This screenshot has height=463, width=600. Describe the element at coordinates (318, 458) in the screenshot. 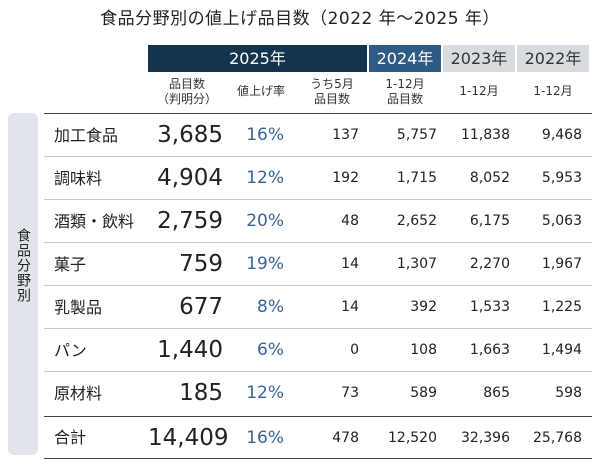

I see `table-bottom-rule` at that location.